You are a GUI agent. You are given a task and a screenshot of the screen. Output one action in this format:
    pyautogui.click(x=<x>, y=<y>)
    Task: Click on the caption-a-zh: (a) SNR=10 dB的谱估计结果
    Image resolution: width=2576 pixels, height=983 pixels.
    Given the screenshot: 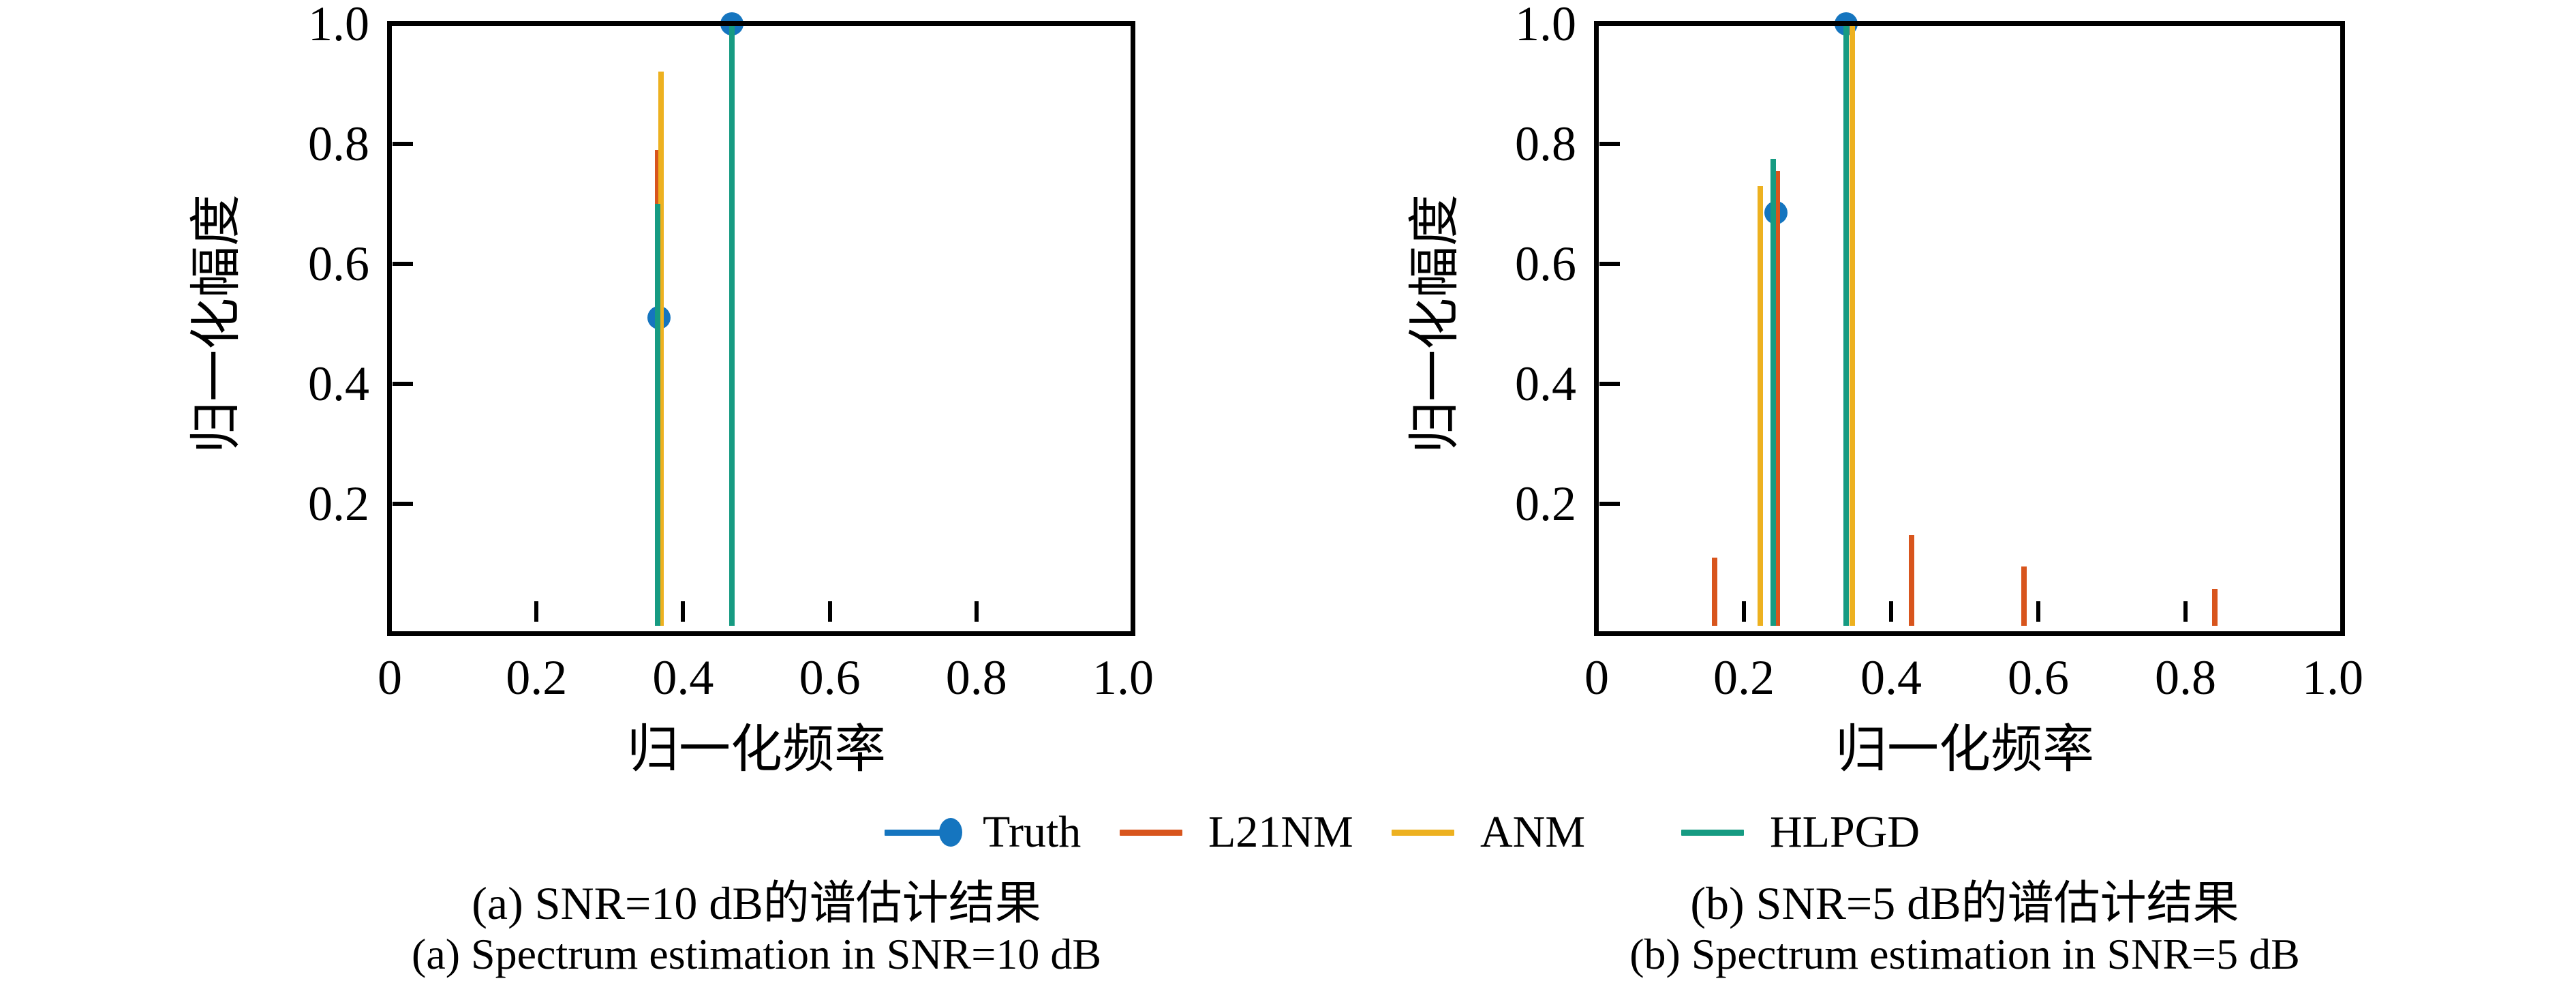 What is the action you would take?
    pyautogui.click(x=756, y=903)
    